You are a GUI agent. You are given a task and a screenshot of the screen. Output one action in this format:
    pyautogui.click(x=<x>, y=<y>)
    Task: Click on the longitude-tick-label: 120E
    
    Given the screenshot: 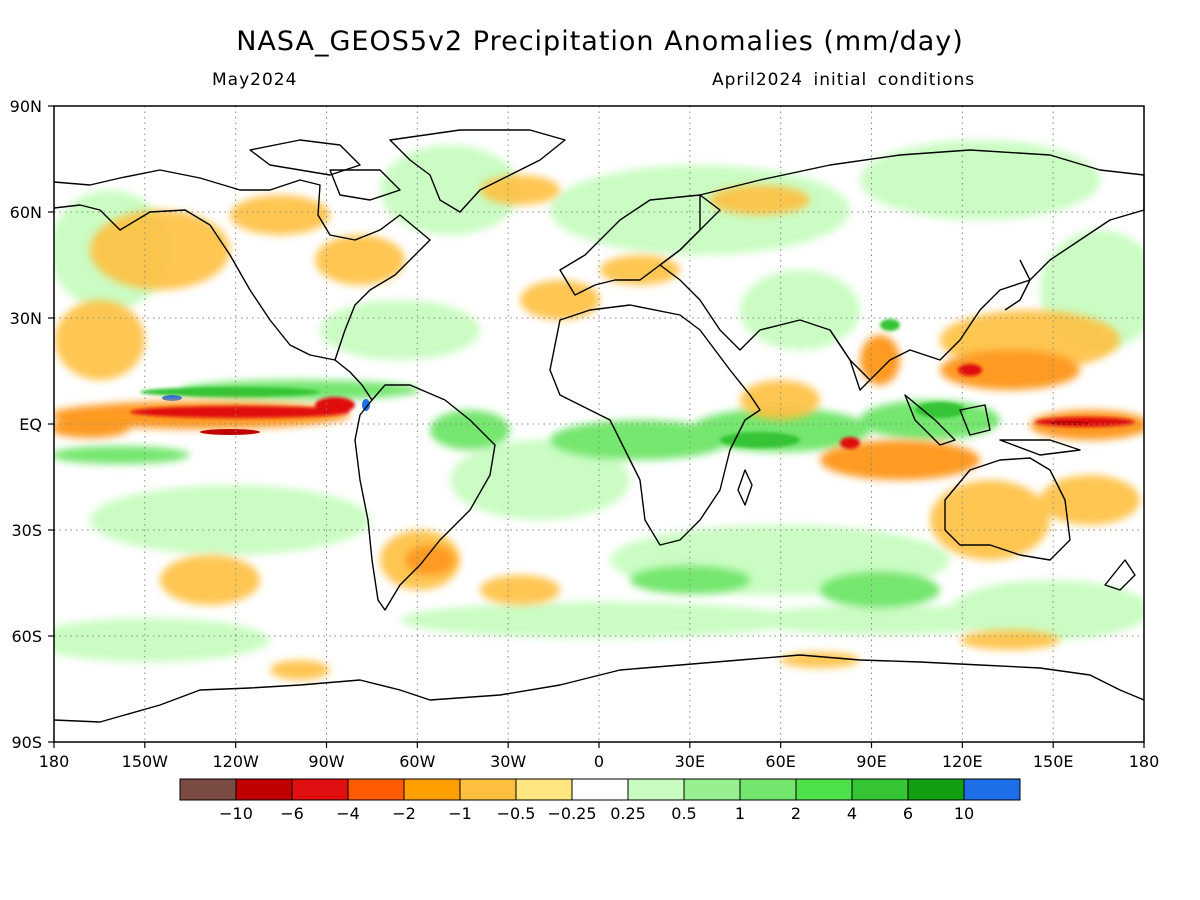 What is the action you would take?
    pyautogui.click(x=962, y=761)
    